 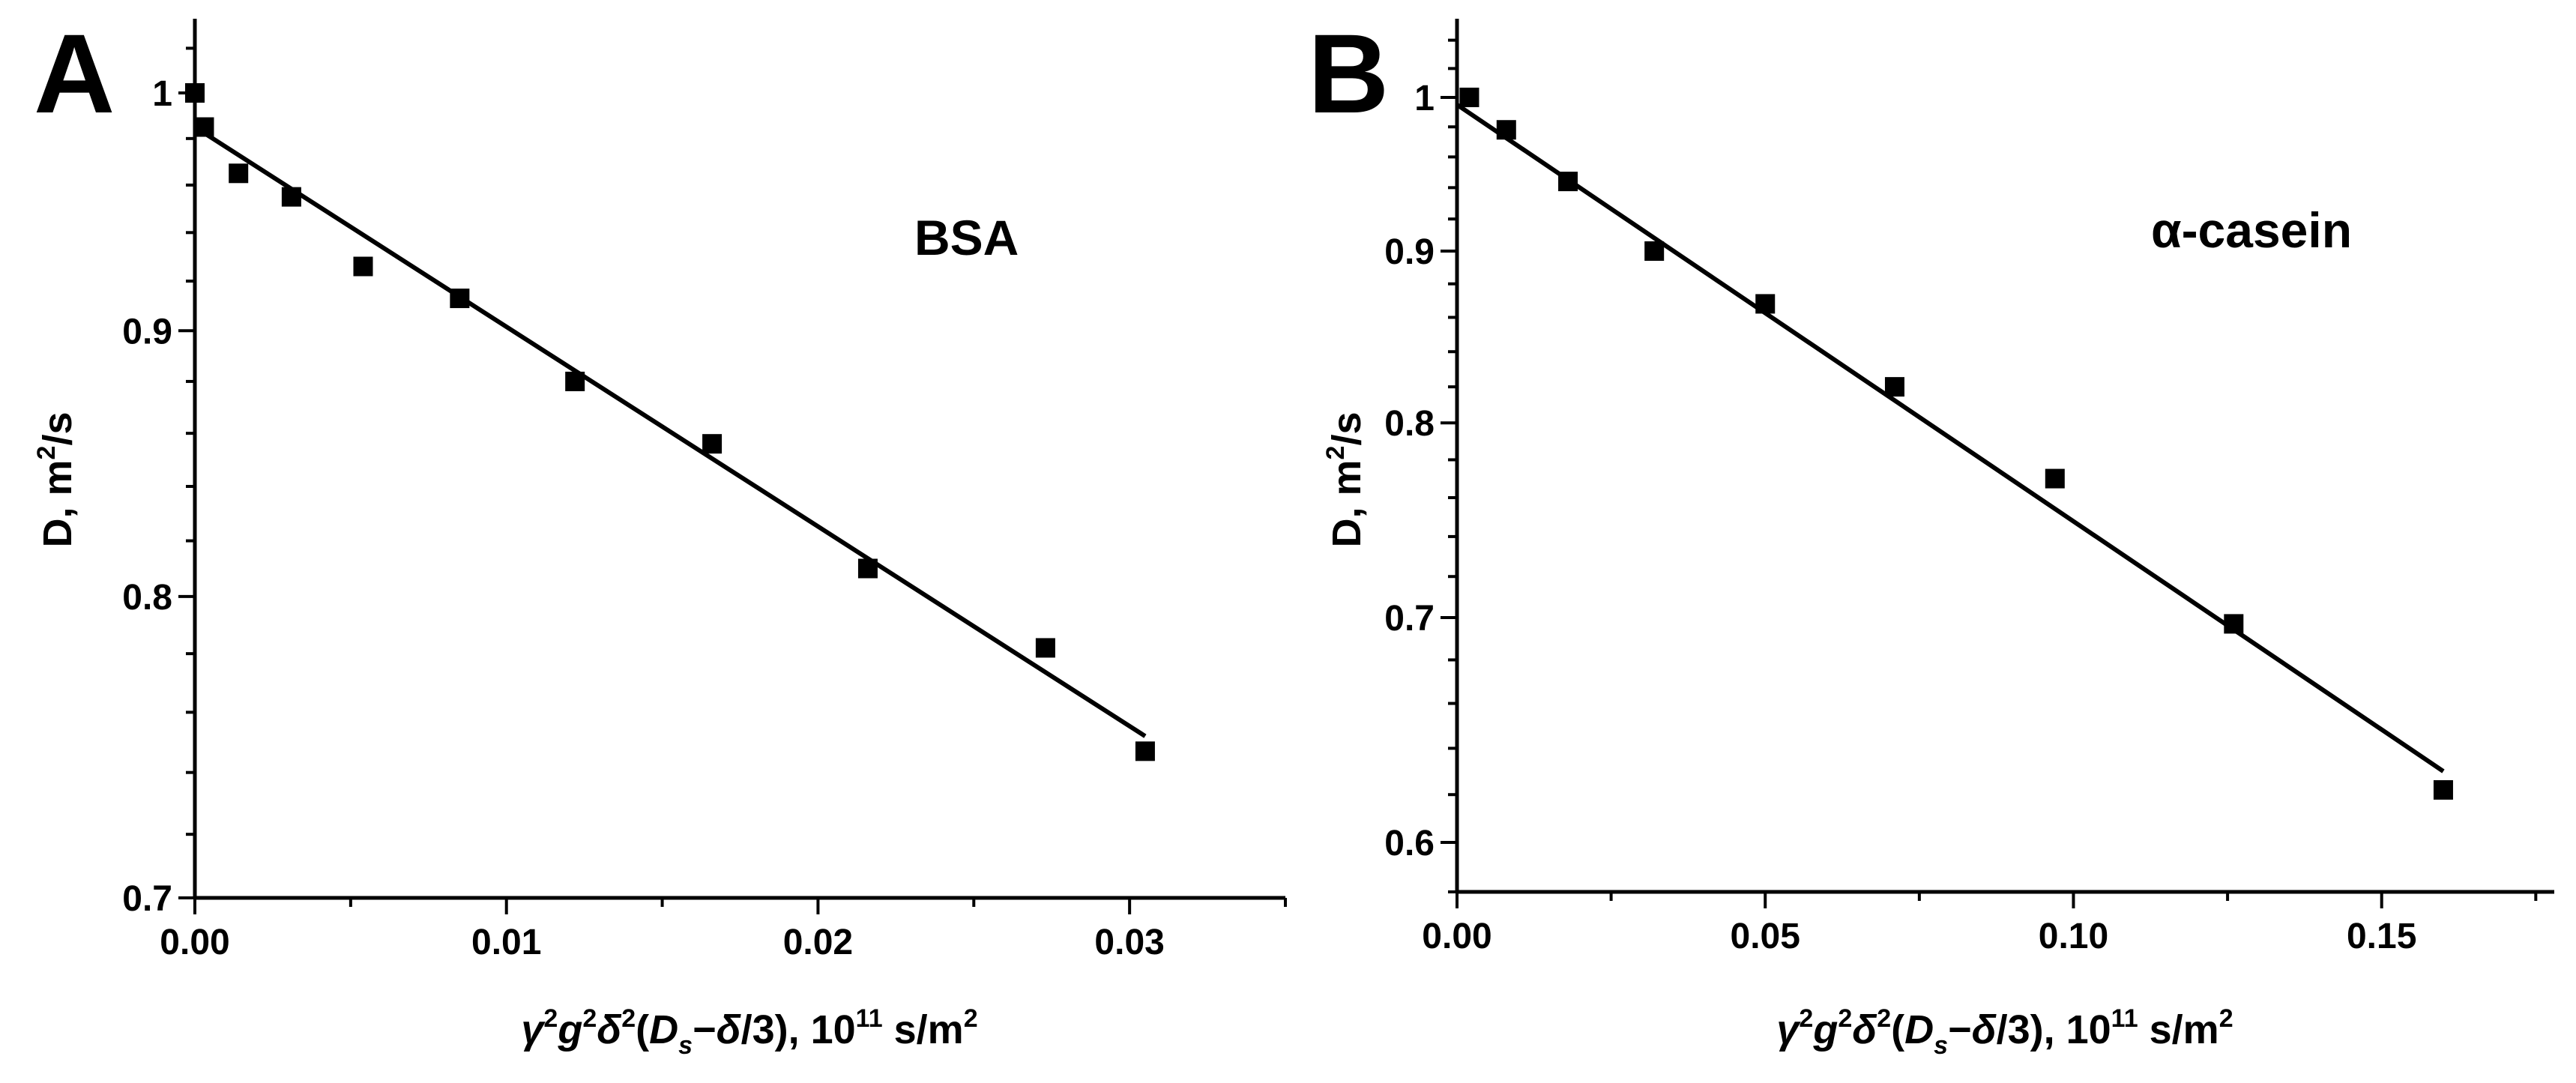 What do you see at coordinates (1410, 843) in the screenshot?
I see `y-tick-label: 0.6` at bounding box center [1410, 843].